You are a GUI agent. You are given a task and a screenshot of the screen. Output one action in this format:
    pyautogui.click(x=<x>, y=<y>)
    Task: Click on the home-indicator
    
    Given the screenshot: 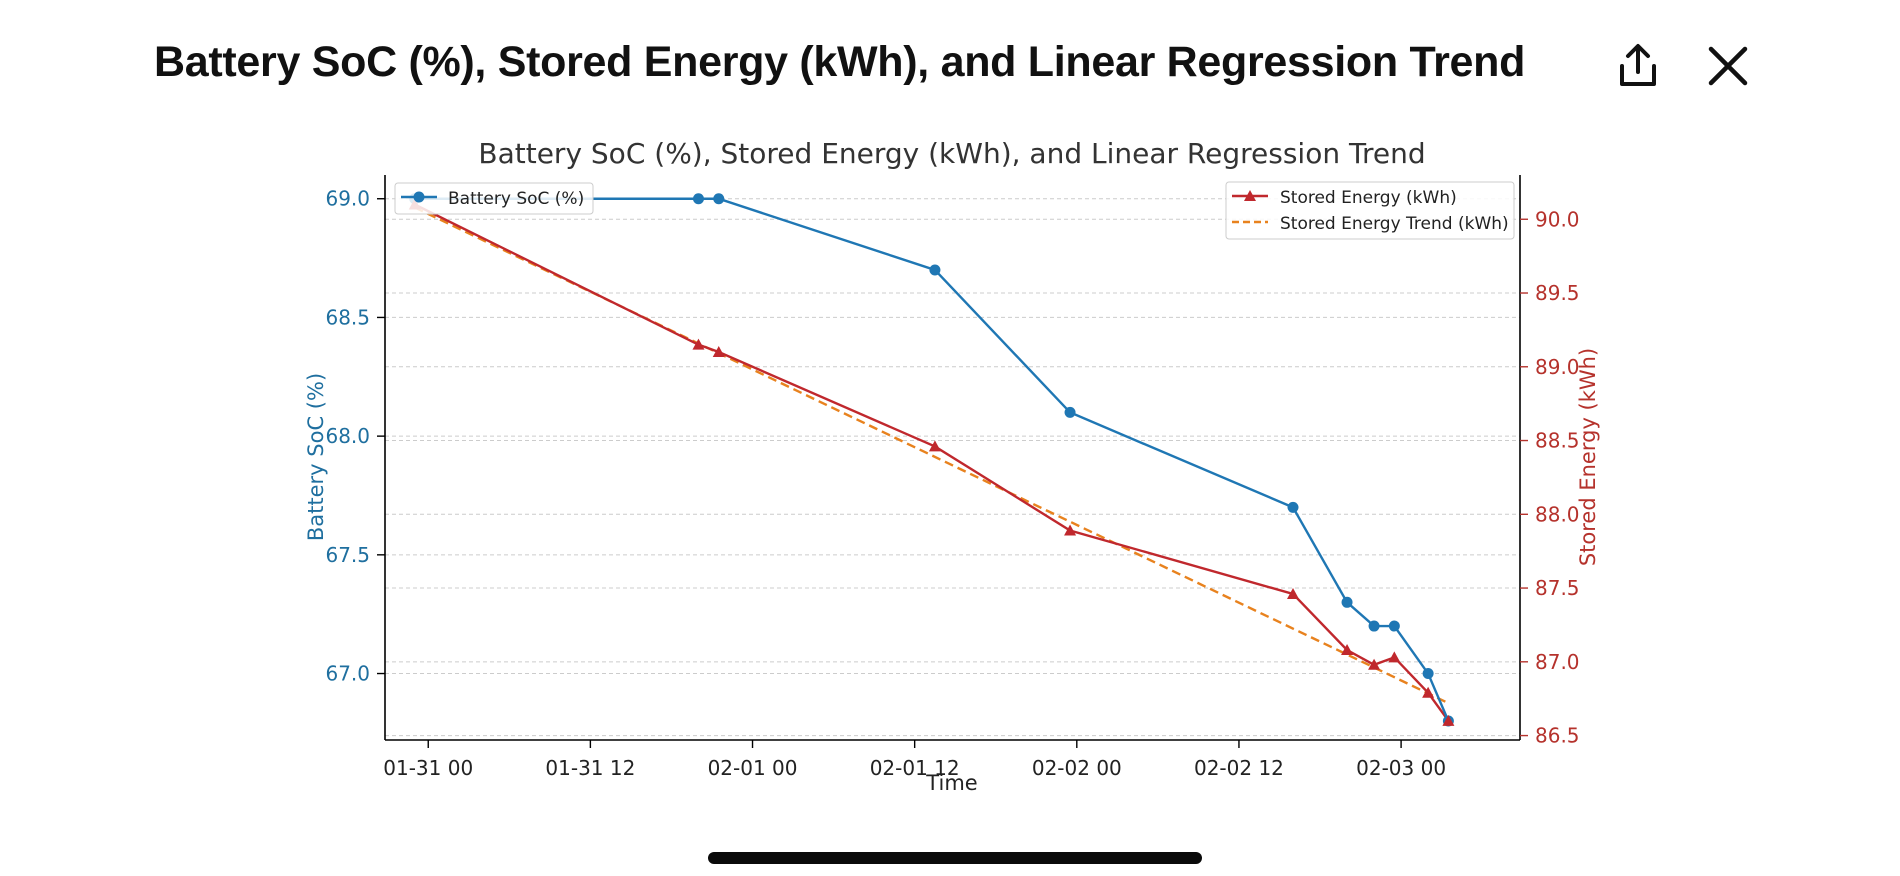 What is the action you would take?
    pyautogui.click(x=955, y=858)
    